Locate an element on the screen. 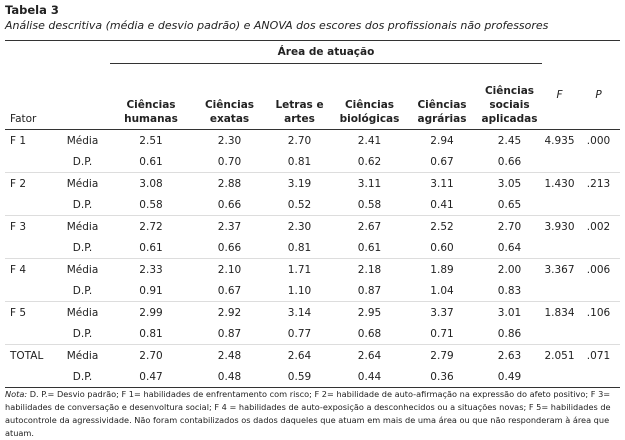  value-cell: 2.52 is located at coordinates (442, 226).